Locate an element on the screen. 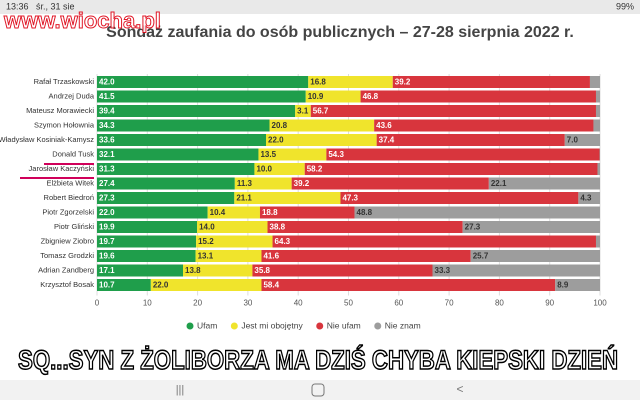  value-label: 10.7 is located at coordinates (107, 285).